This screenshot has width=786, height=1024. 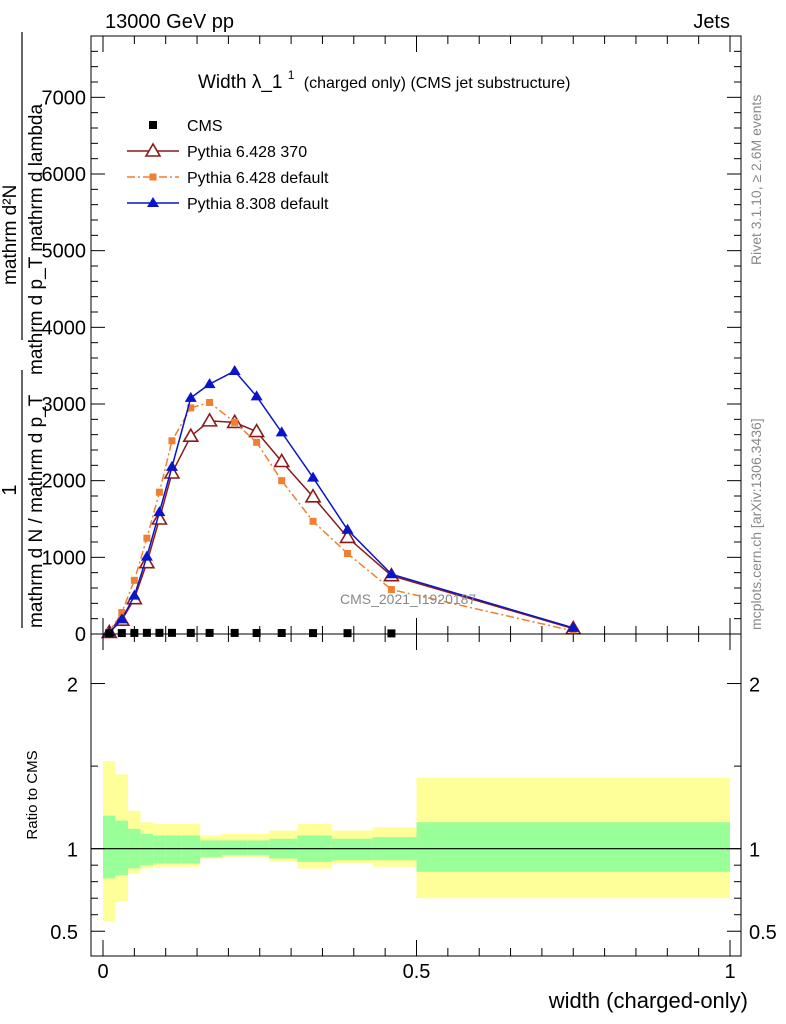 What do you see at coordinates (247, 152) in the screenshot?
I see `legend-label: Pythia 6.428 370` at bounding box center [247, 152].